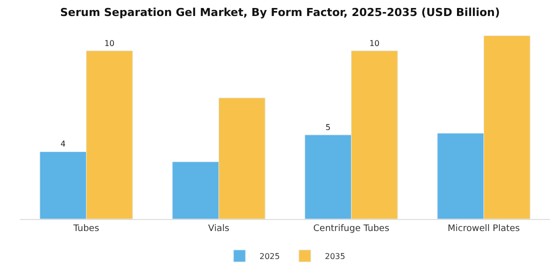 The image size is (560, 280). Describe the element at coordinates (219, 229) in the screenshot. I see `x-tick-label: Vials` at that location.